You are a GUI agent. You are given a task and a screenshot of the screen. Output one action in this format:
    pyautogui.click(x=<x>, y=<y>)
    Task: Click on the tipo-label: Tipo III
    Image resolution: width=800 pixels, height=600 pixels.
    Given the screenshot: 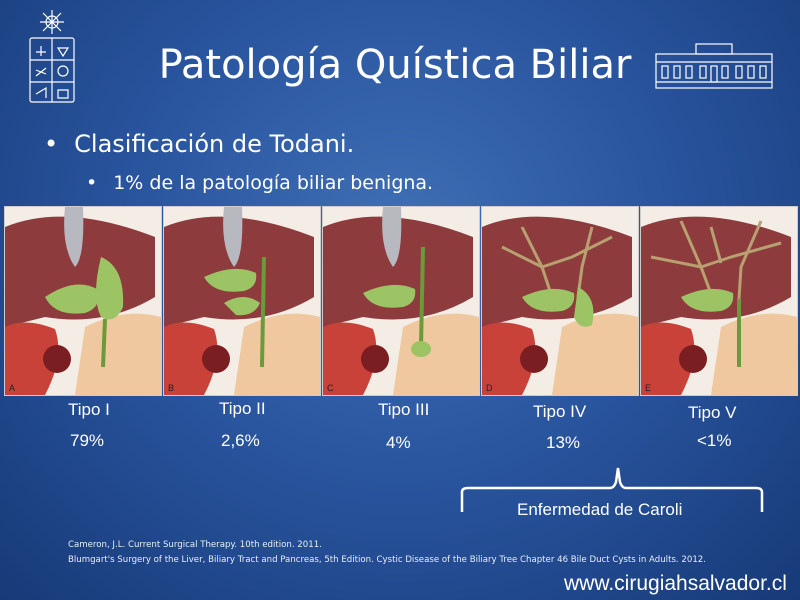 What is the action you would take?
    pyautogui.click(x=404, y=409)
    